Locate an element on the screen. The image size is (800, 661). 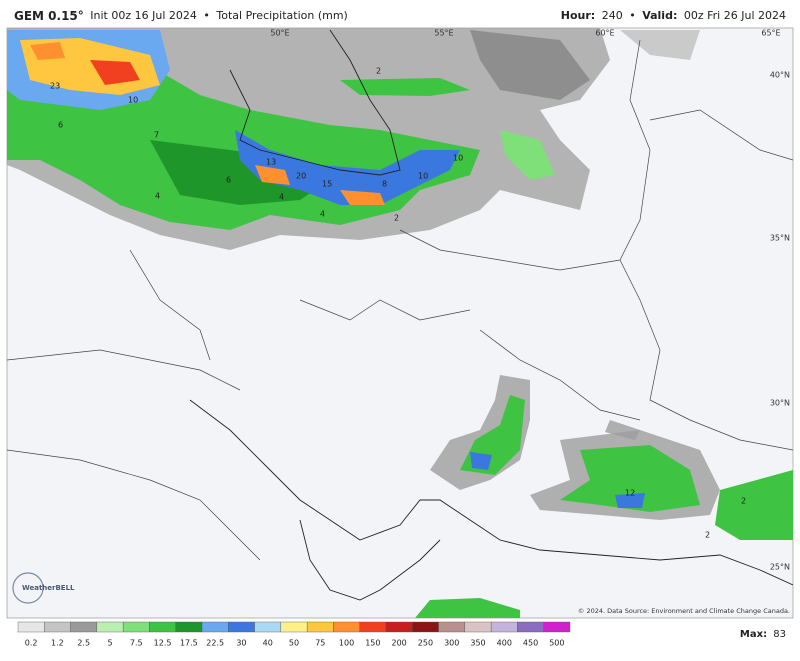
logo-mark is located at coordinates (28, 588).